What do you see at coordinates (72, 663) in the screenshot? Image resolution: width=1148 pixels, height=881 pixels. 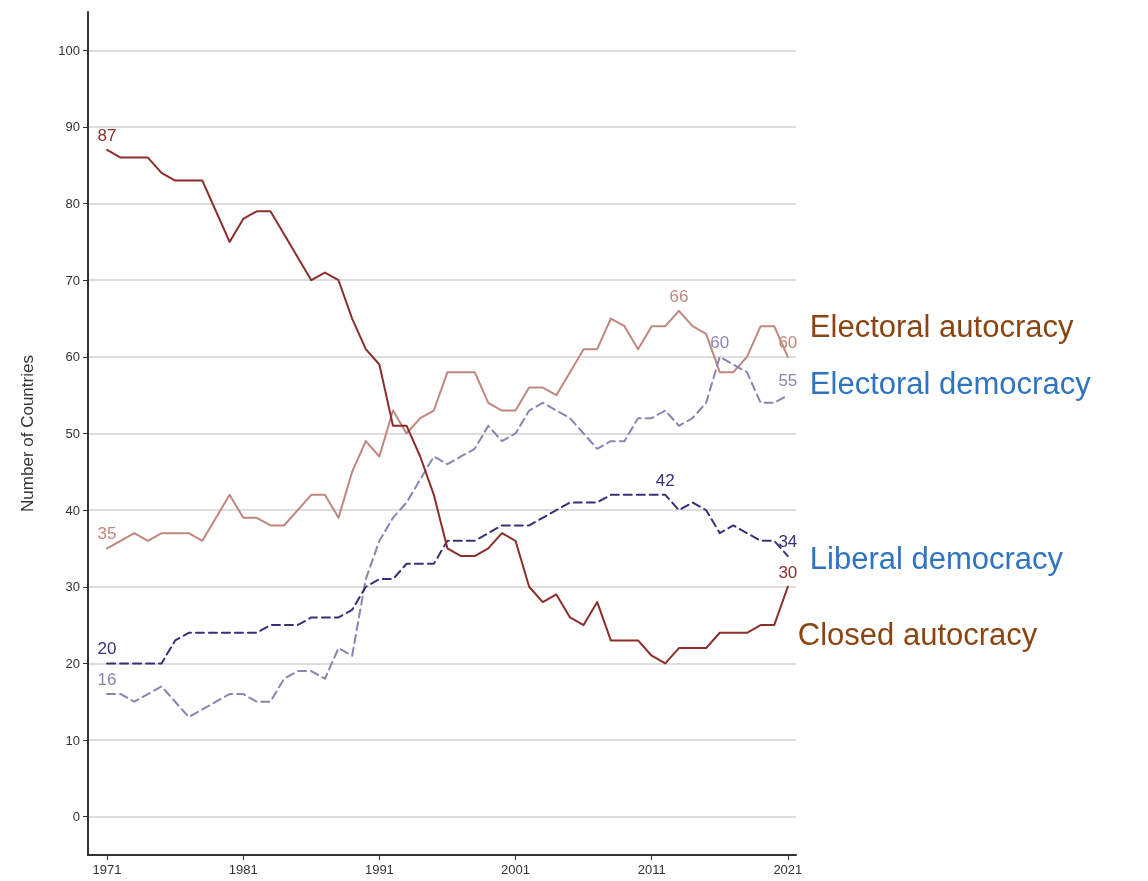 I see `y-tick-label: 20` at bounding box center [72, 663].